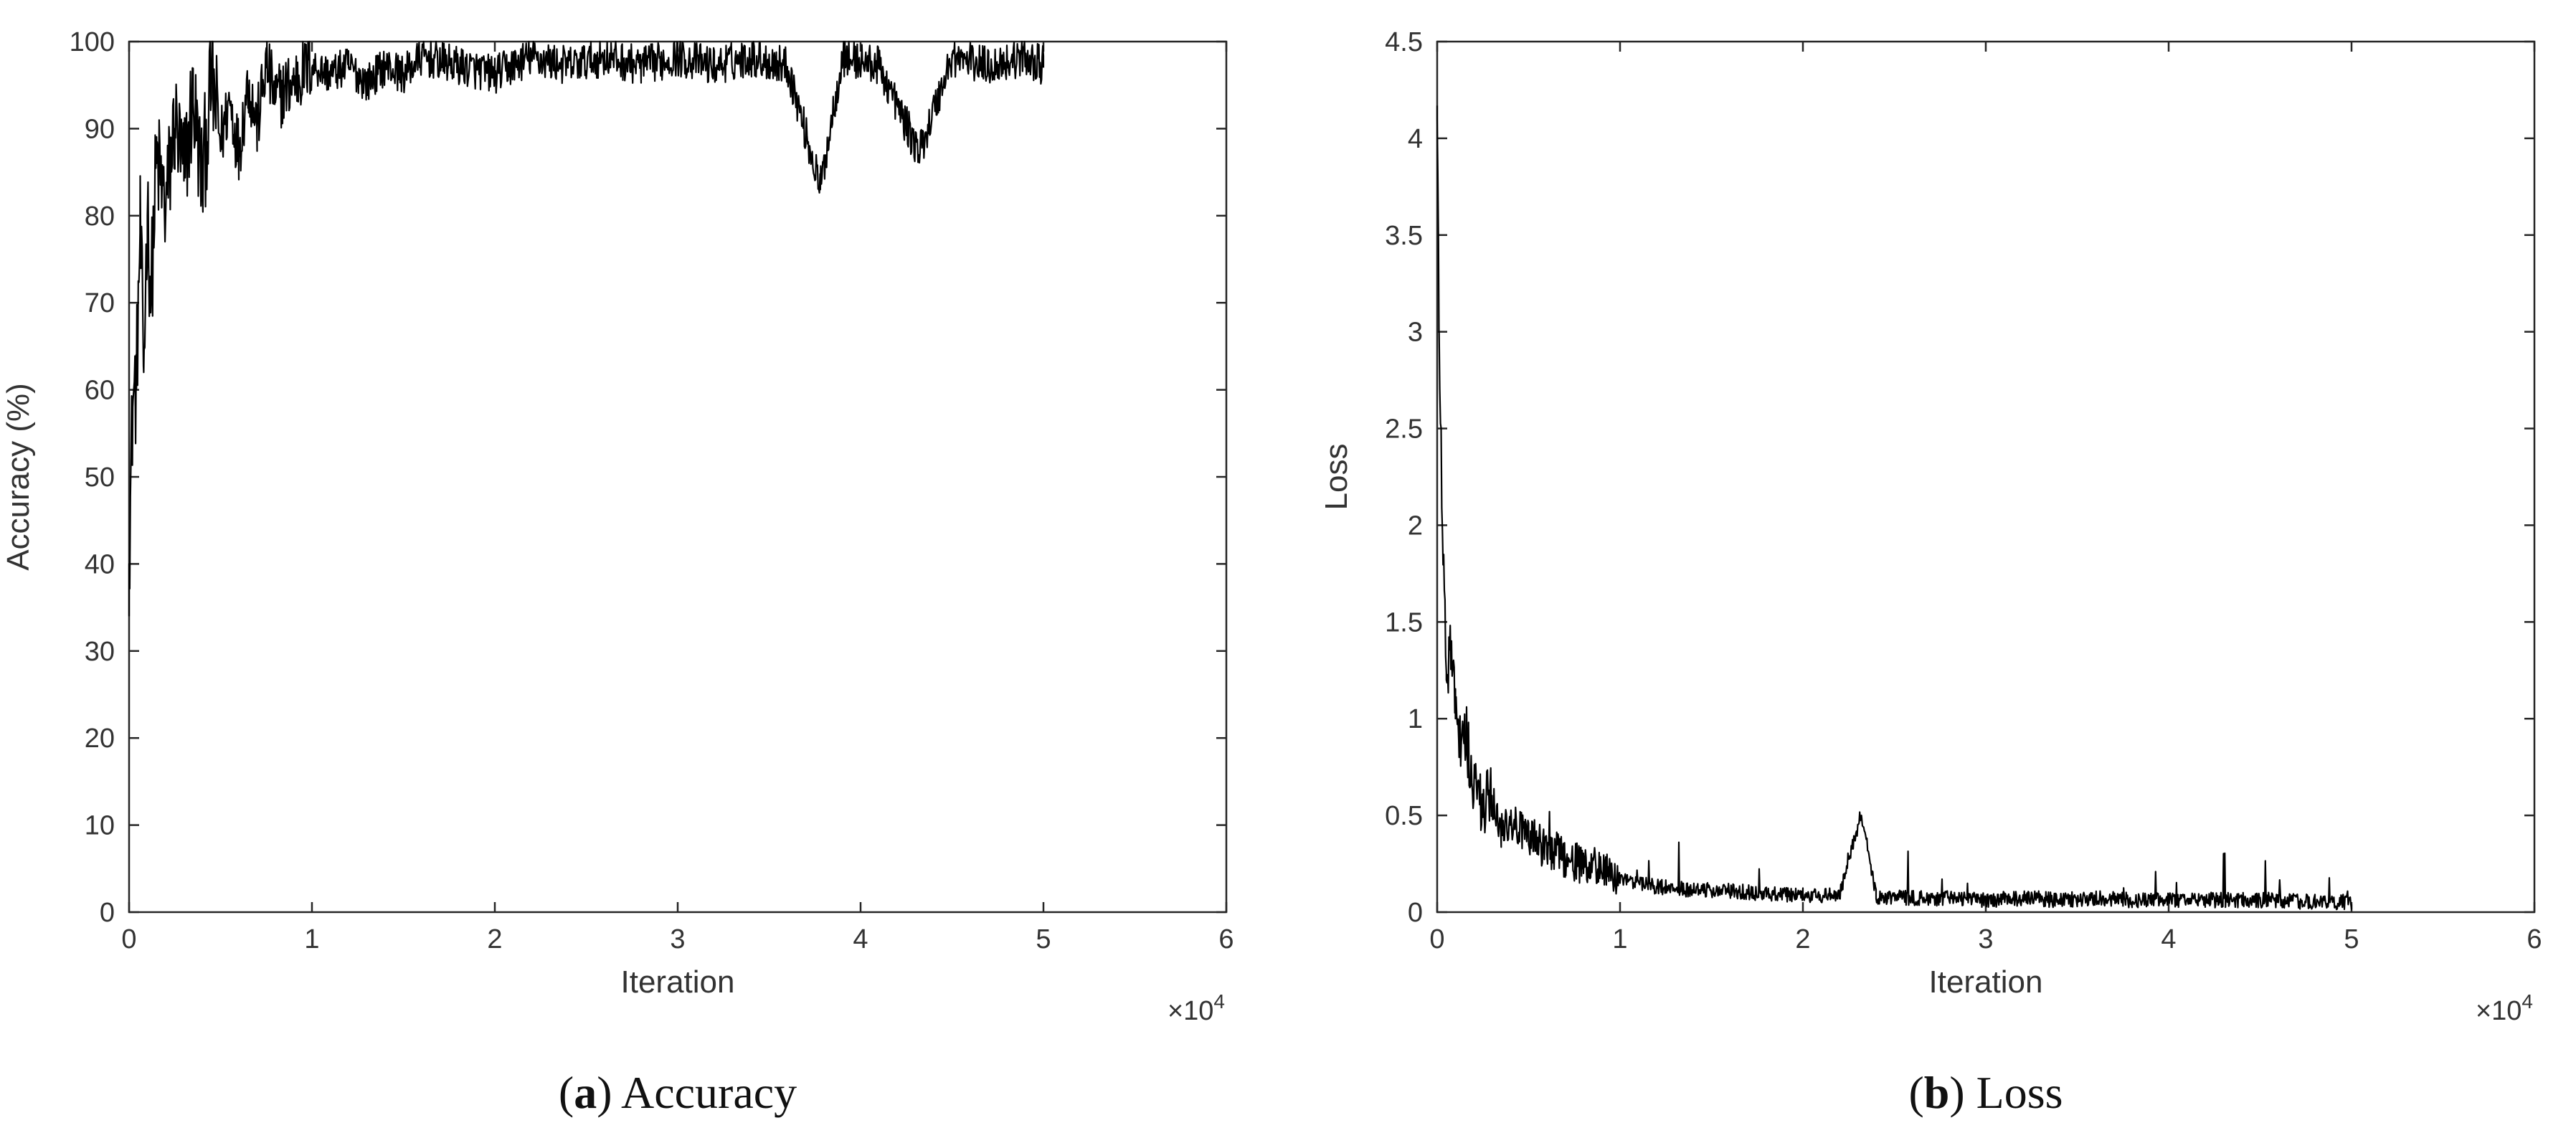  I want to click on y-tick-label: 60, so click(100, 391).